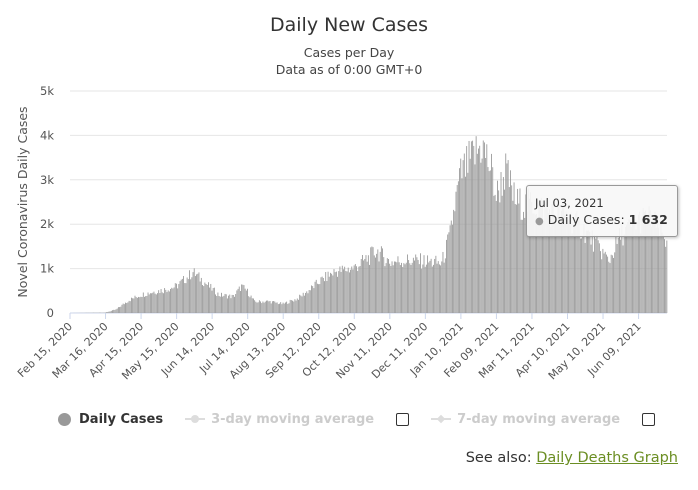  Describe the element at coordinates (297, 419) in the screenshot. I see `legend-item-3-day-ma: 3-day moving average` at that location.